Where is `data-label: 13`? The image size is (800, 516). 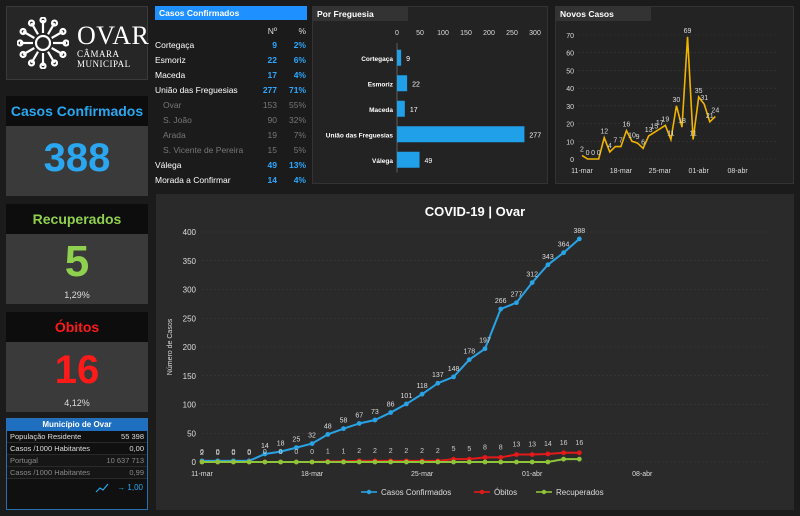 data-label: 13 is located at coordinates (649, 130).